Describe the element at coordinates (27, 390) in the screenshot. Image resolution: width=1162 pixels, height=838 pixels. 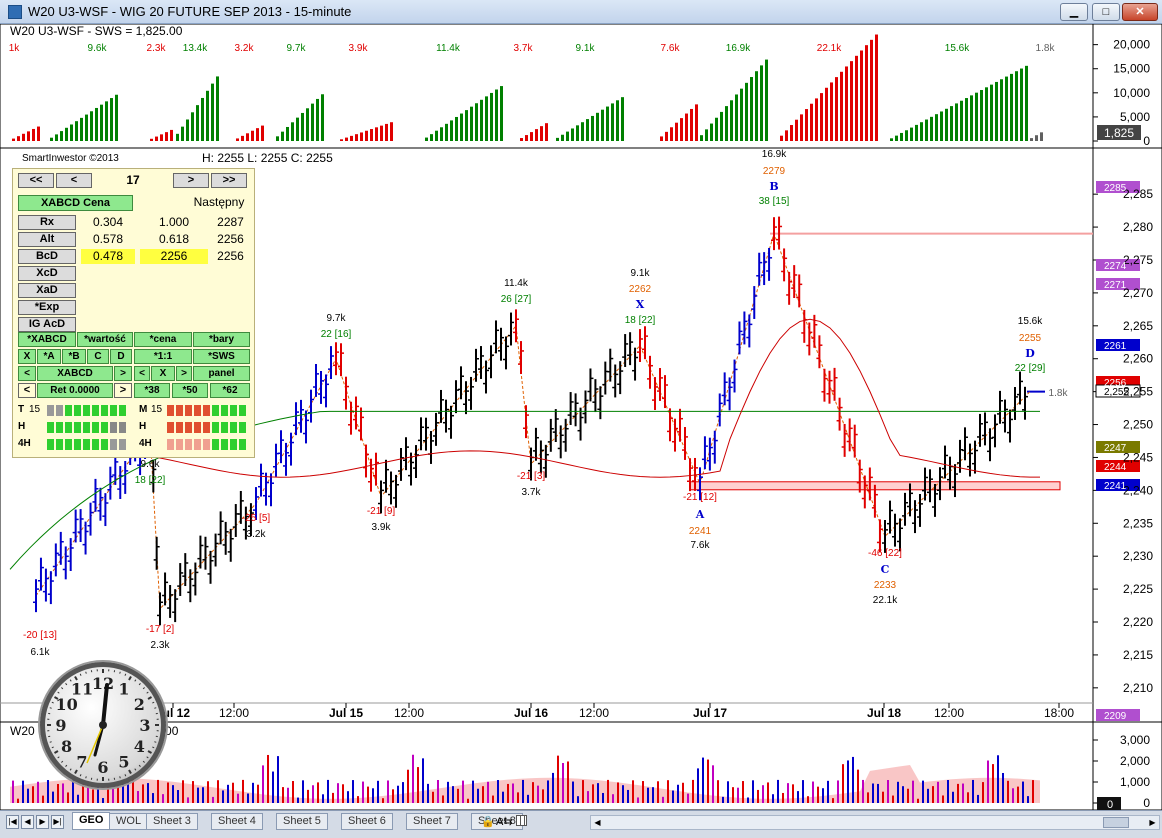
I see `ret-prev-button: <` at that location.